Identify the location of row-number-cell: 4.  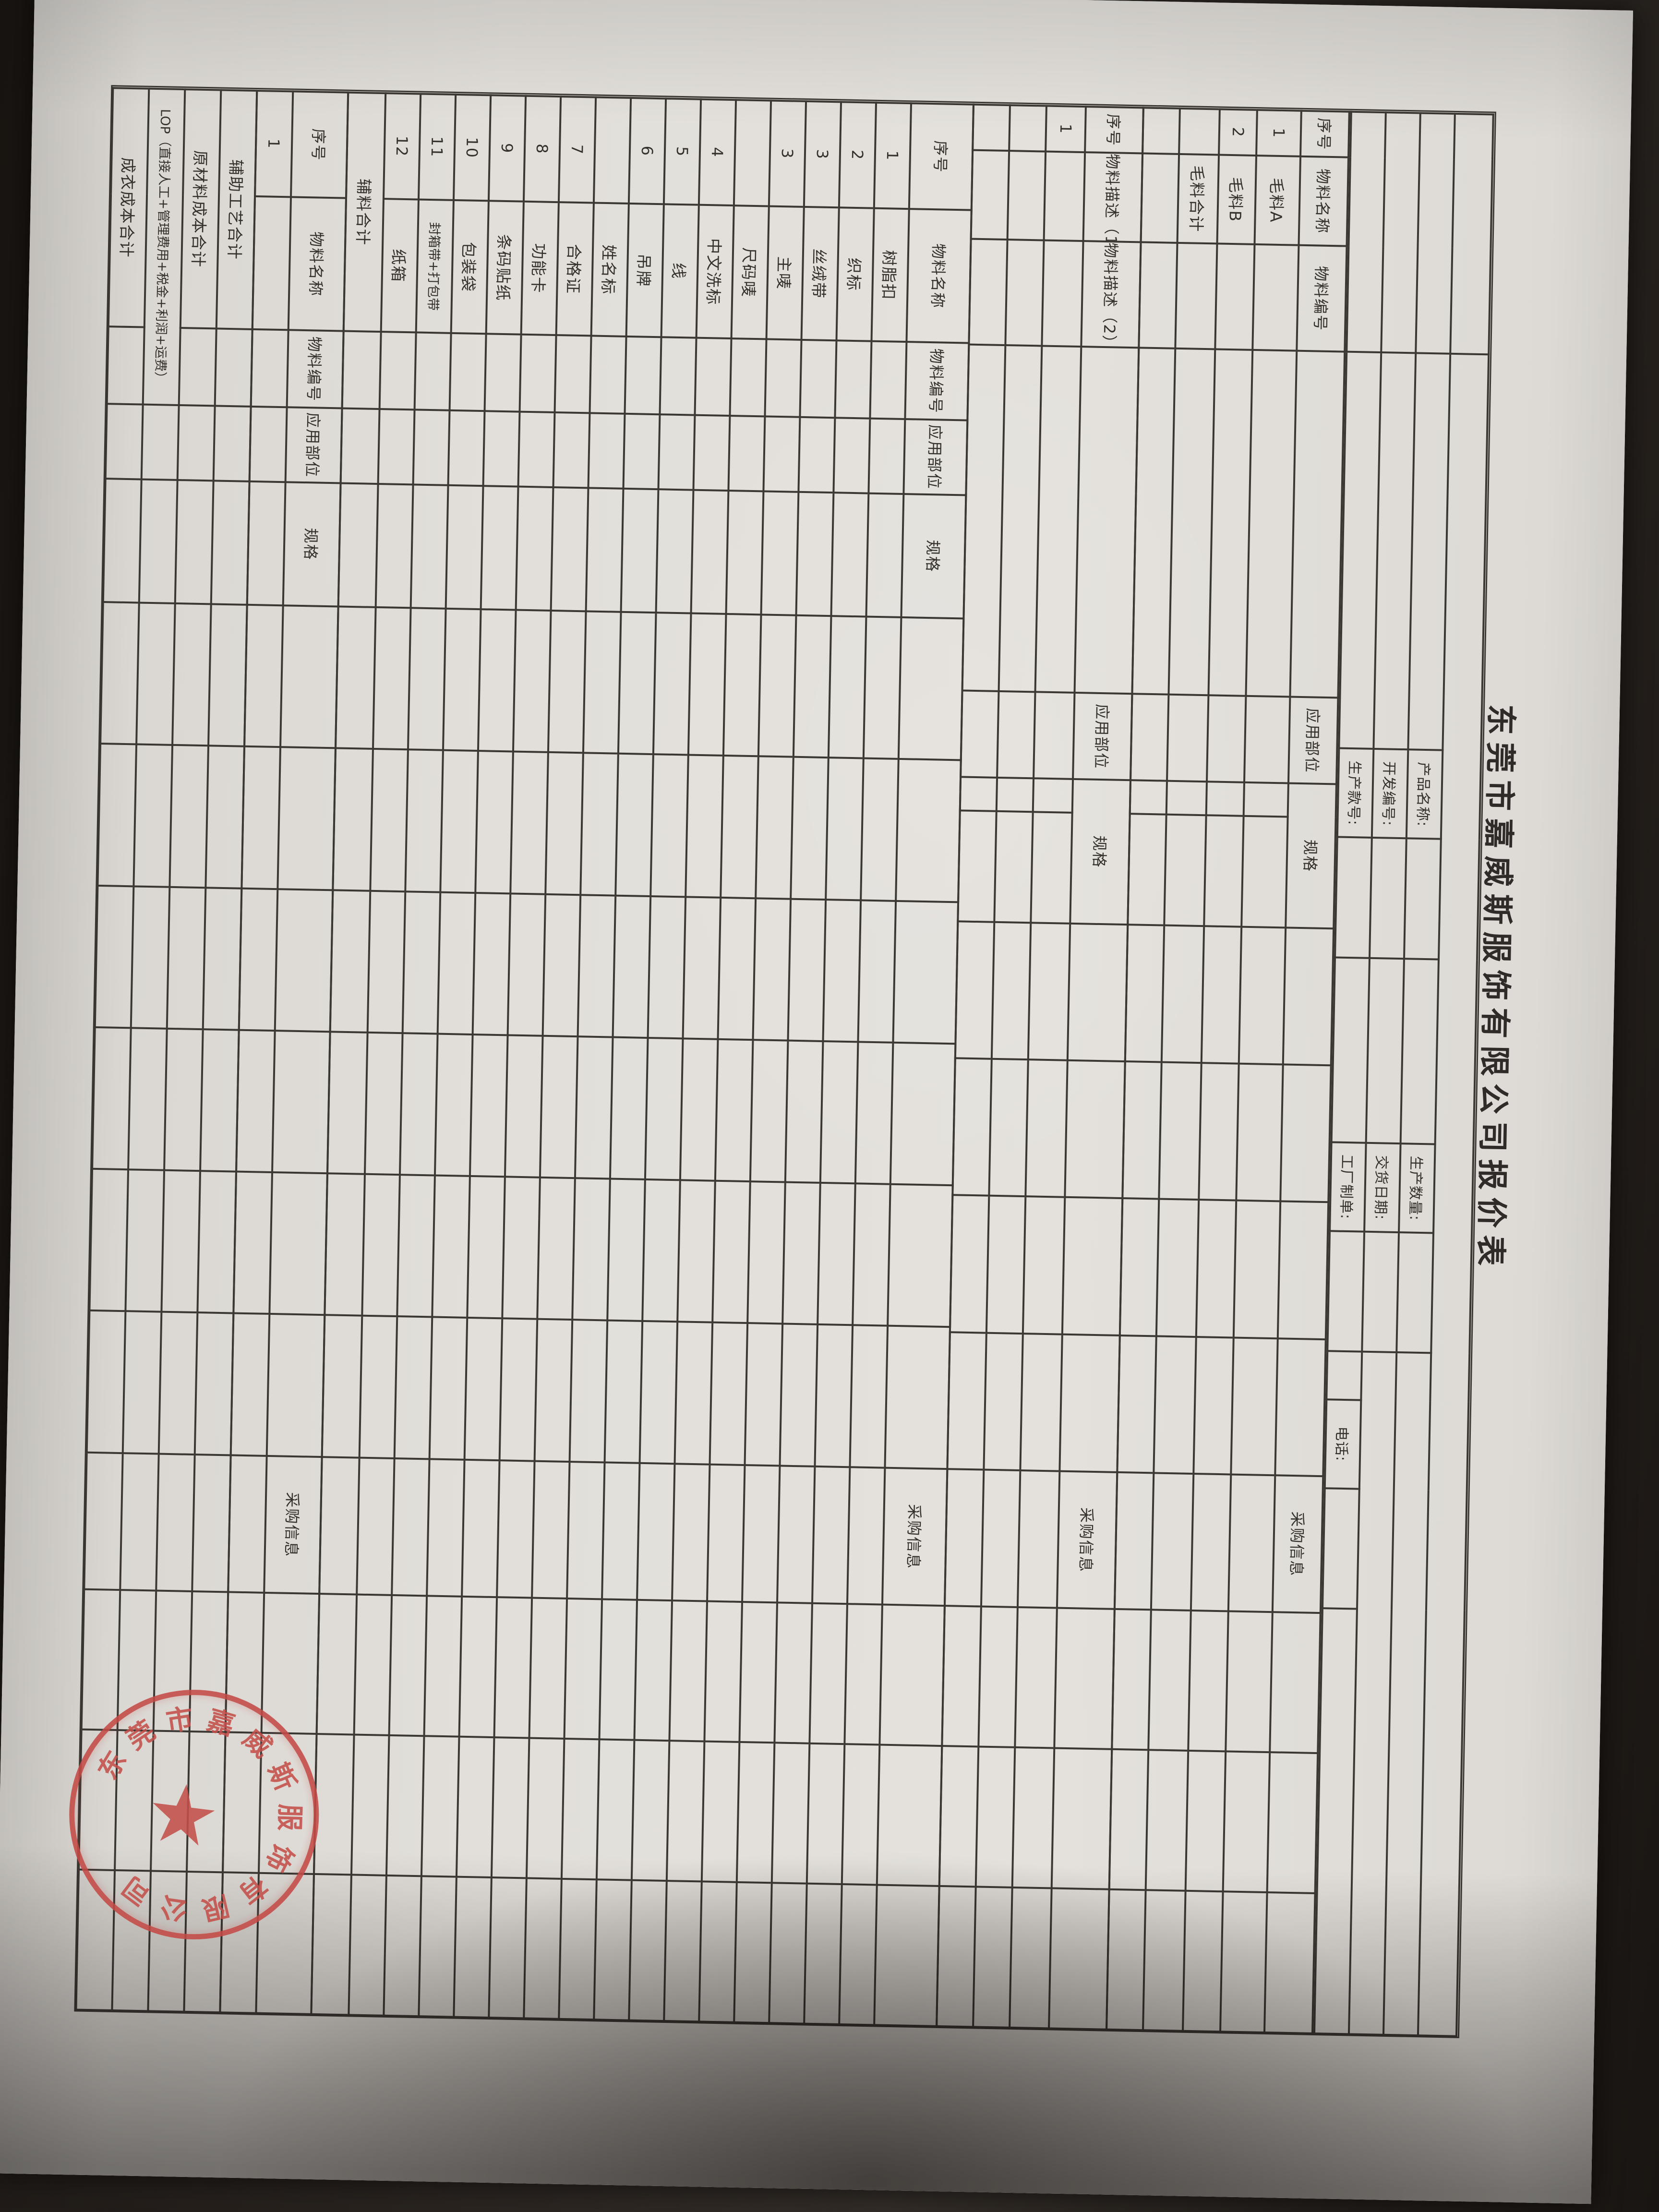
(717, 152).